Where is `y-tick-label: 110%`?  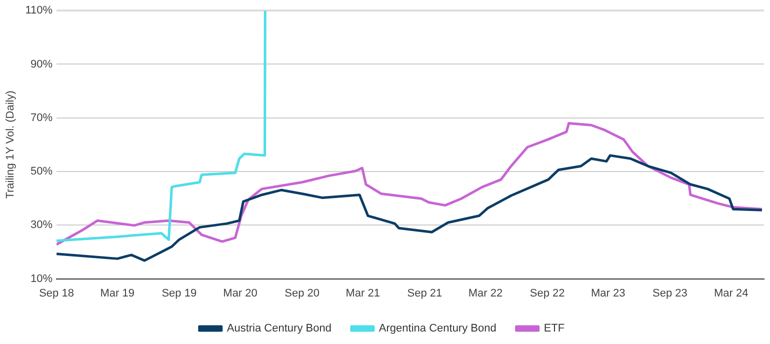 y-tick-label: 110% is located at coordinates (39, 10).